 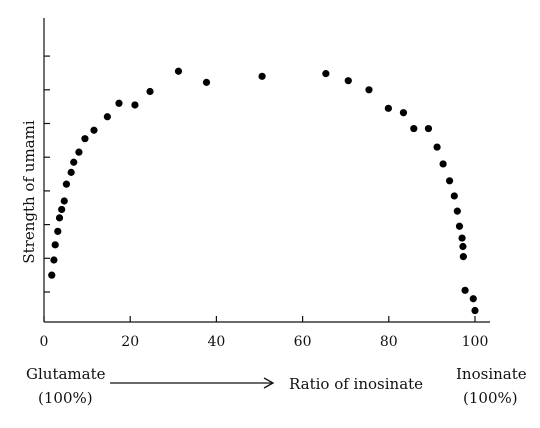 I want to click on ratio-arrow, so click(x=192, y=383).